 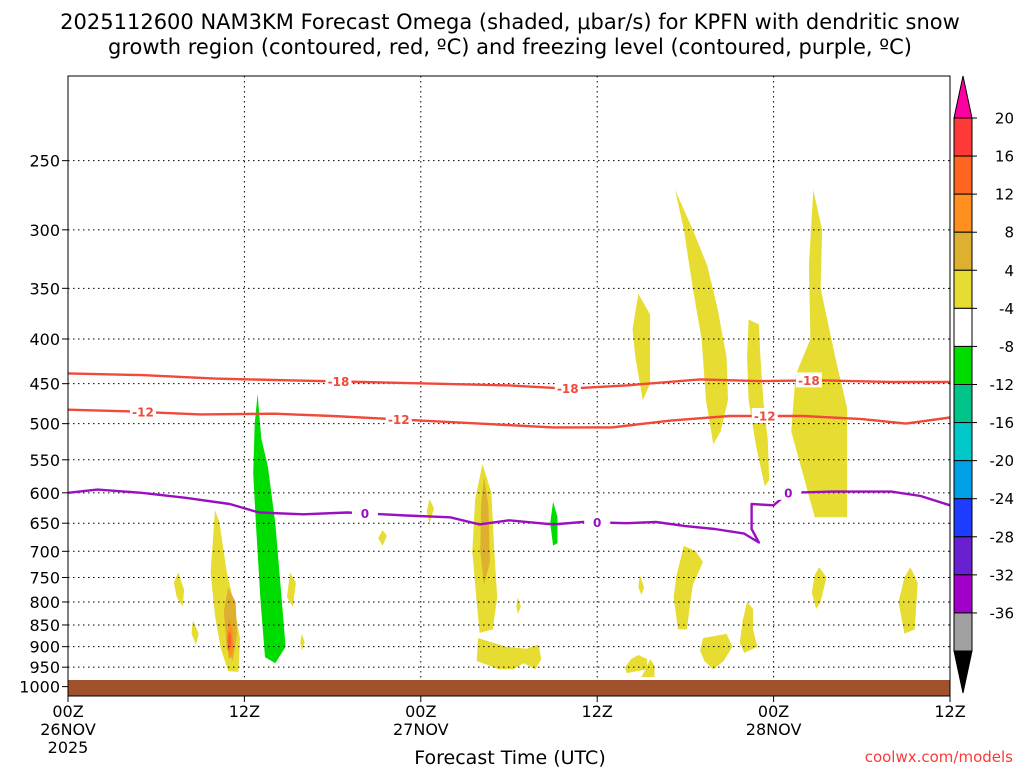 What do you see at coordinates (44, 493) in the screenshot?
I see `y-tick-label-600: 600` at bounding box center [44, 493].